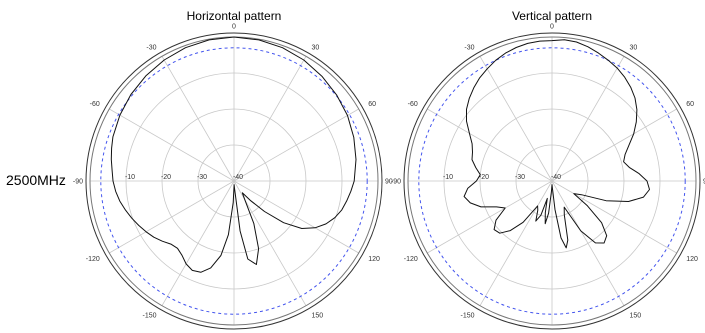 This screenshot has width=705, height=333. I want to click on frequency-label: 2500MHz, so click(36, 180).